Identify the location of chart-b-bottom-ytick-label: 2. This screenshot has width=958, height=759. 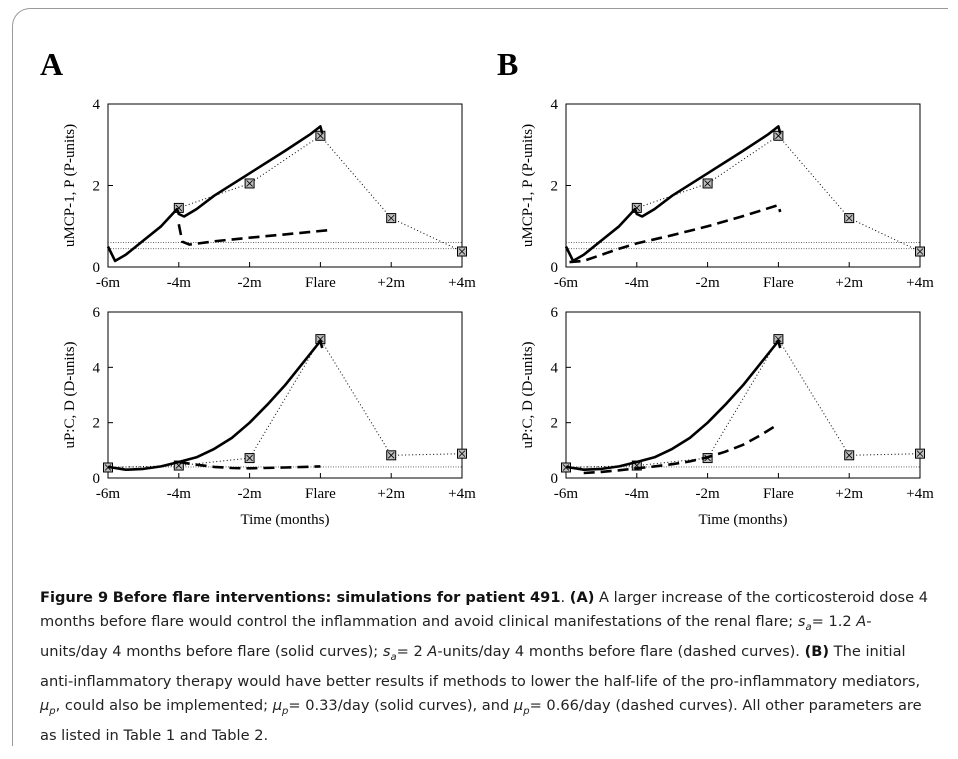
(555, 424).